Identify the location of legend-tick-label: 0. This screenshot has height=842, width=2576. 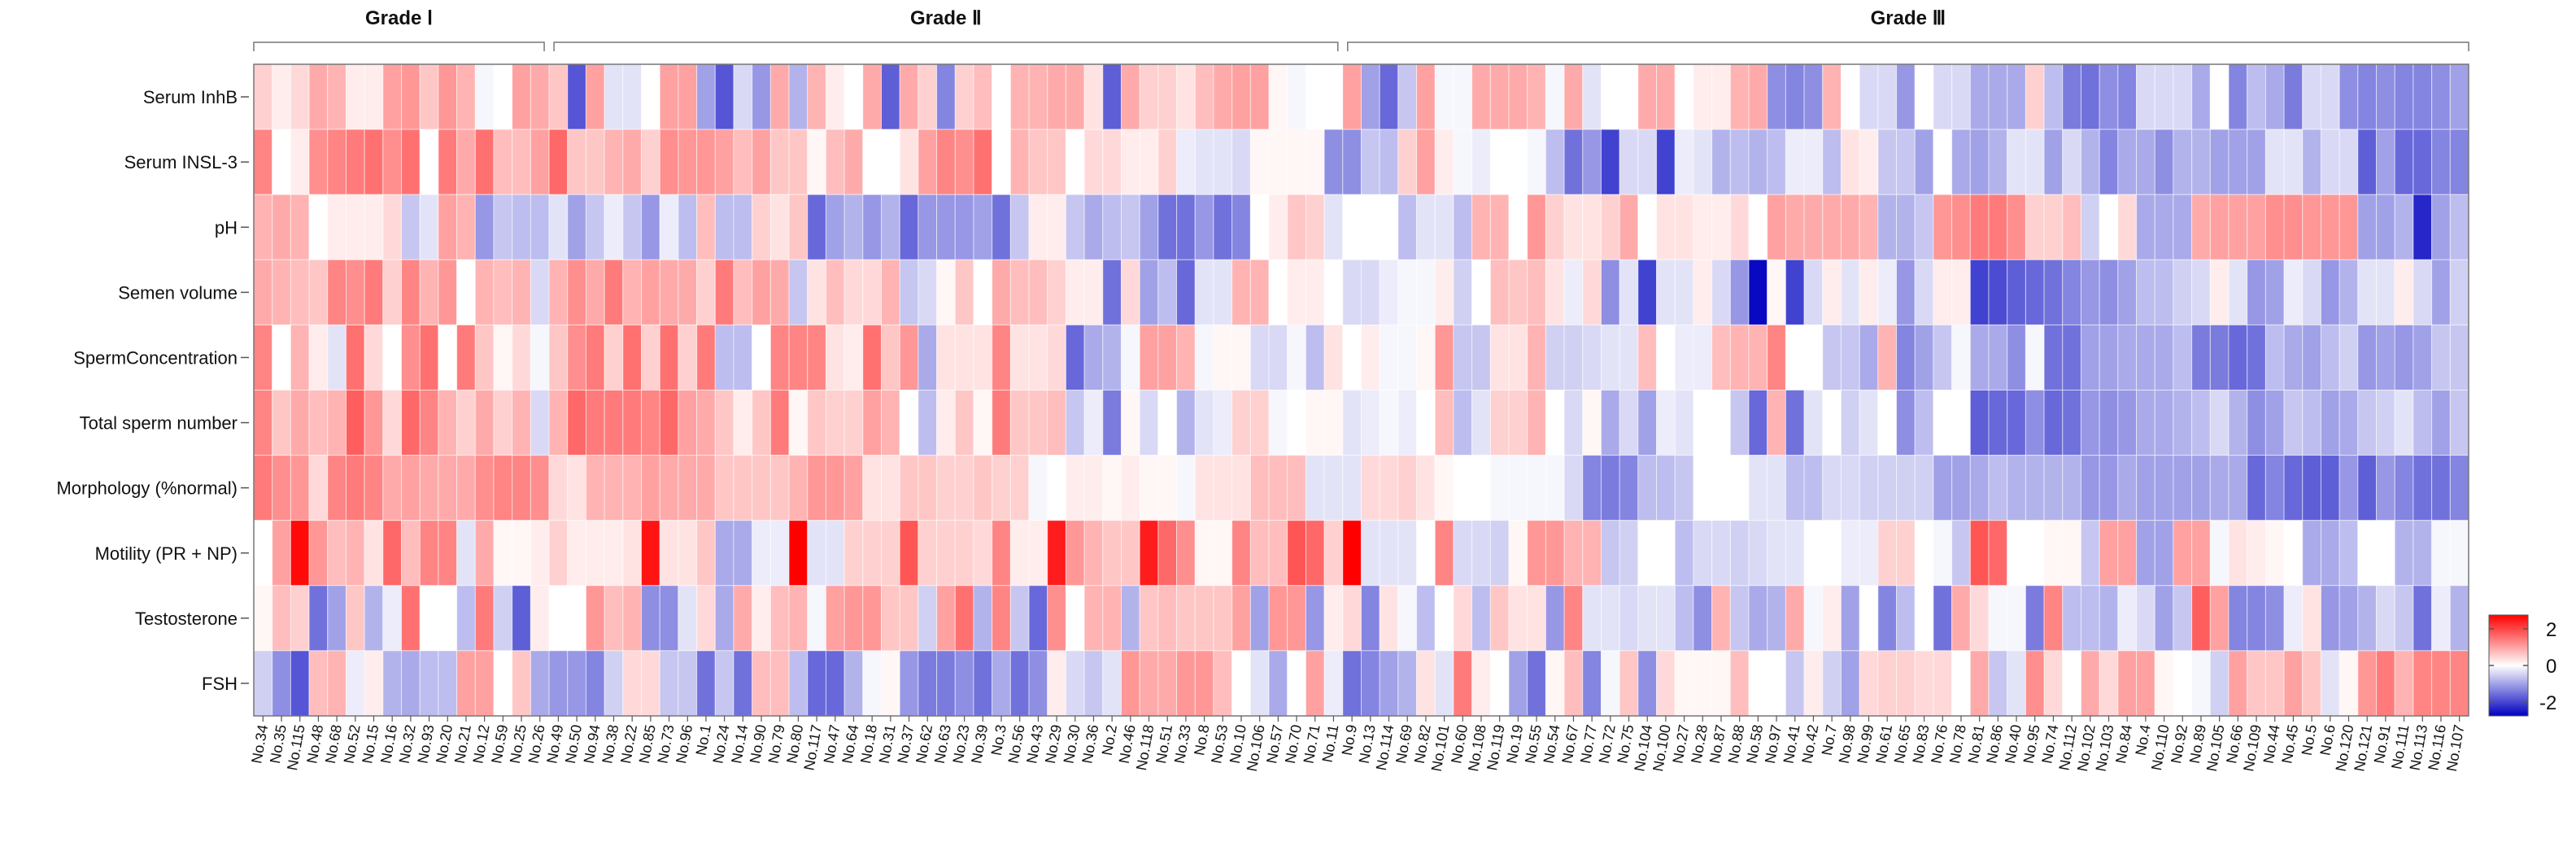
(2551, 667).